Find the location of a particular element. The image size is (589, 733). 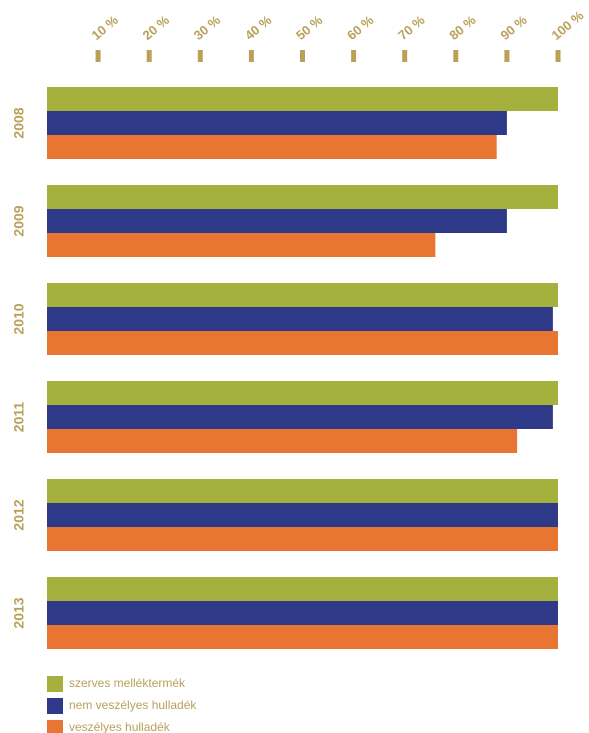

x-tick-label: 50 % is located at coordinates (309, 27).